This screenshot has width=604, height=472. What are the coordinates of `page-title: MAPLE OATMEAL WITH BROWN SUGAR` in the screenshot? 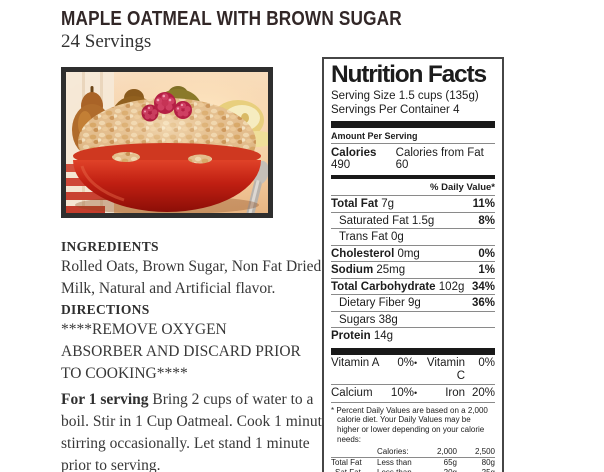 It's located at (231, 19).